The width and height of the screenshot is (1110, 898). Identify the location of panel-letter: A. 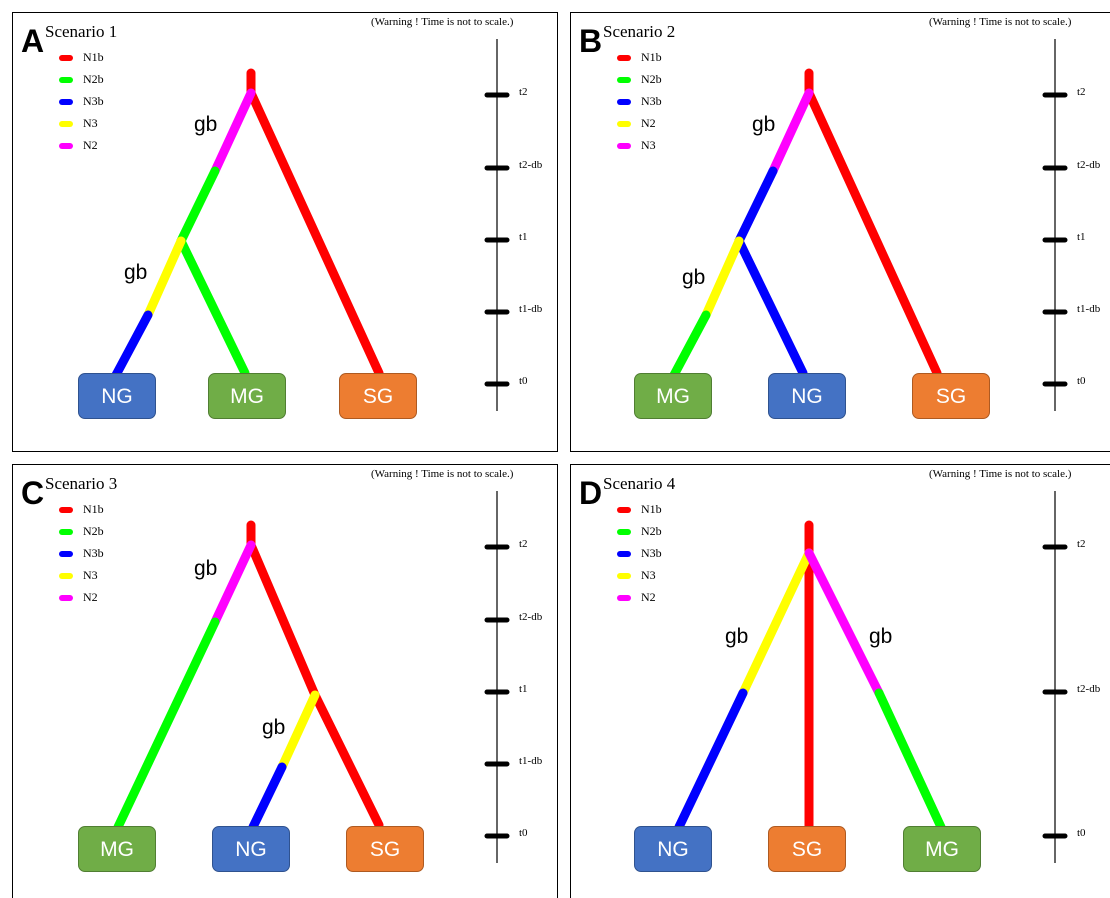
(33, 41).